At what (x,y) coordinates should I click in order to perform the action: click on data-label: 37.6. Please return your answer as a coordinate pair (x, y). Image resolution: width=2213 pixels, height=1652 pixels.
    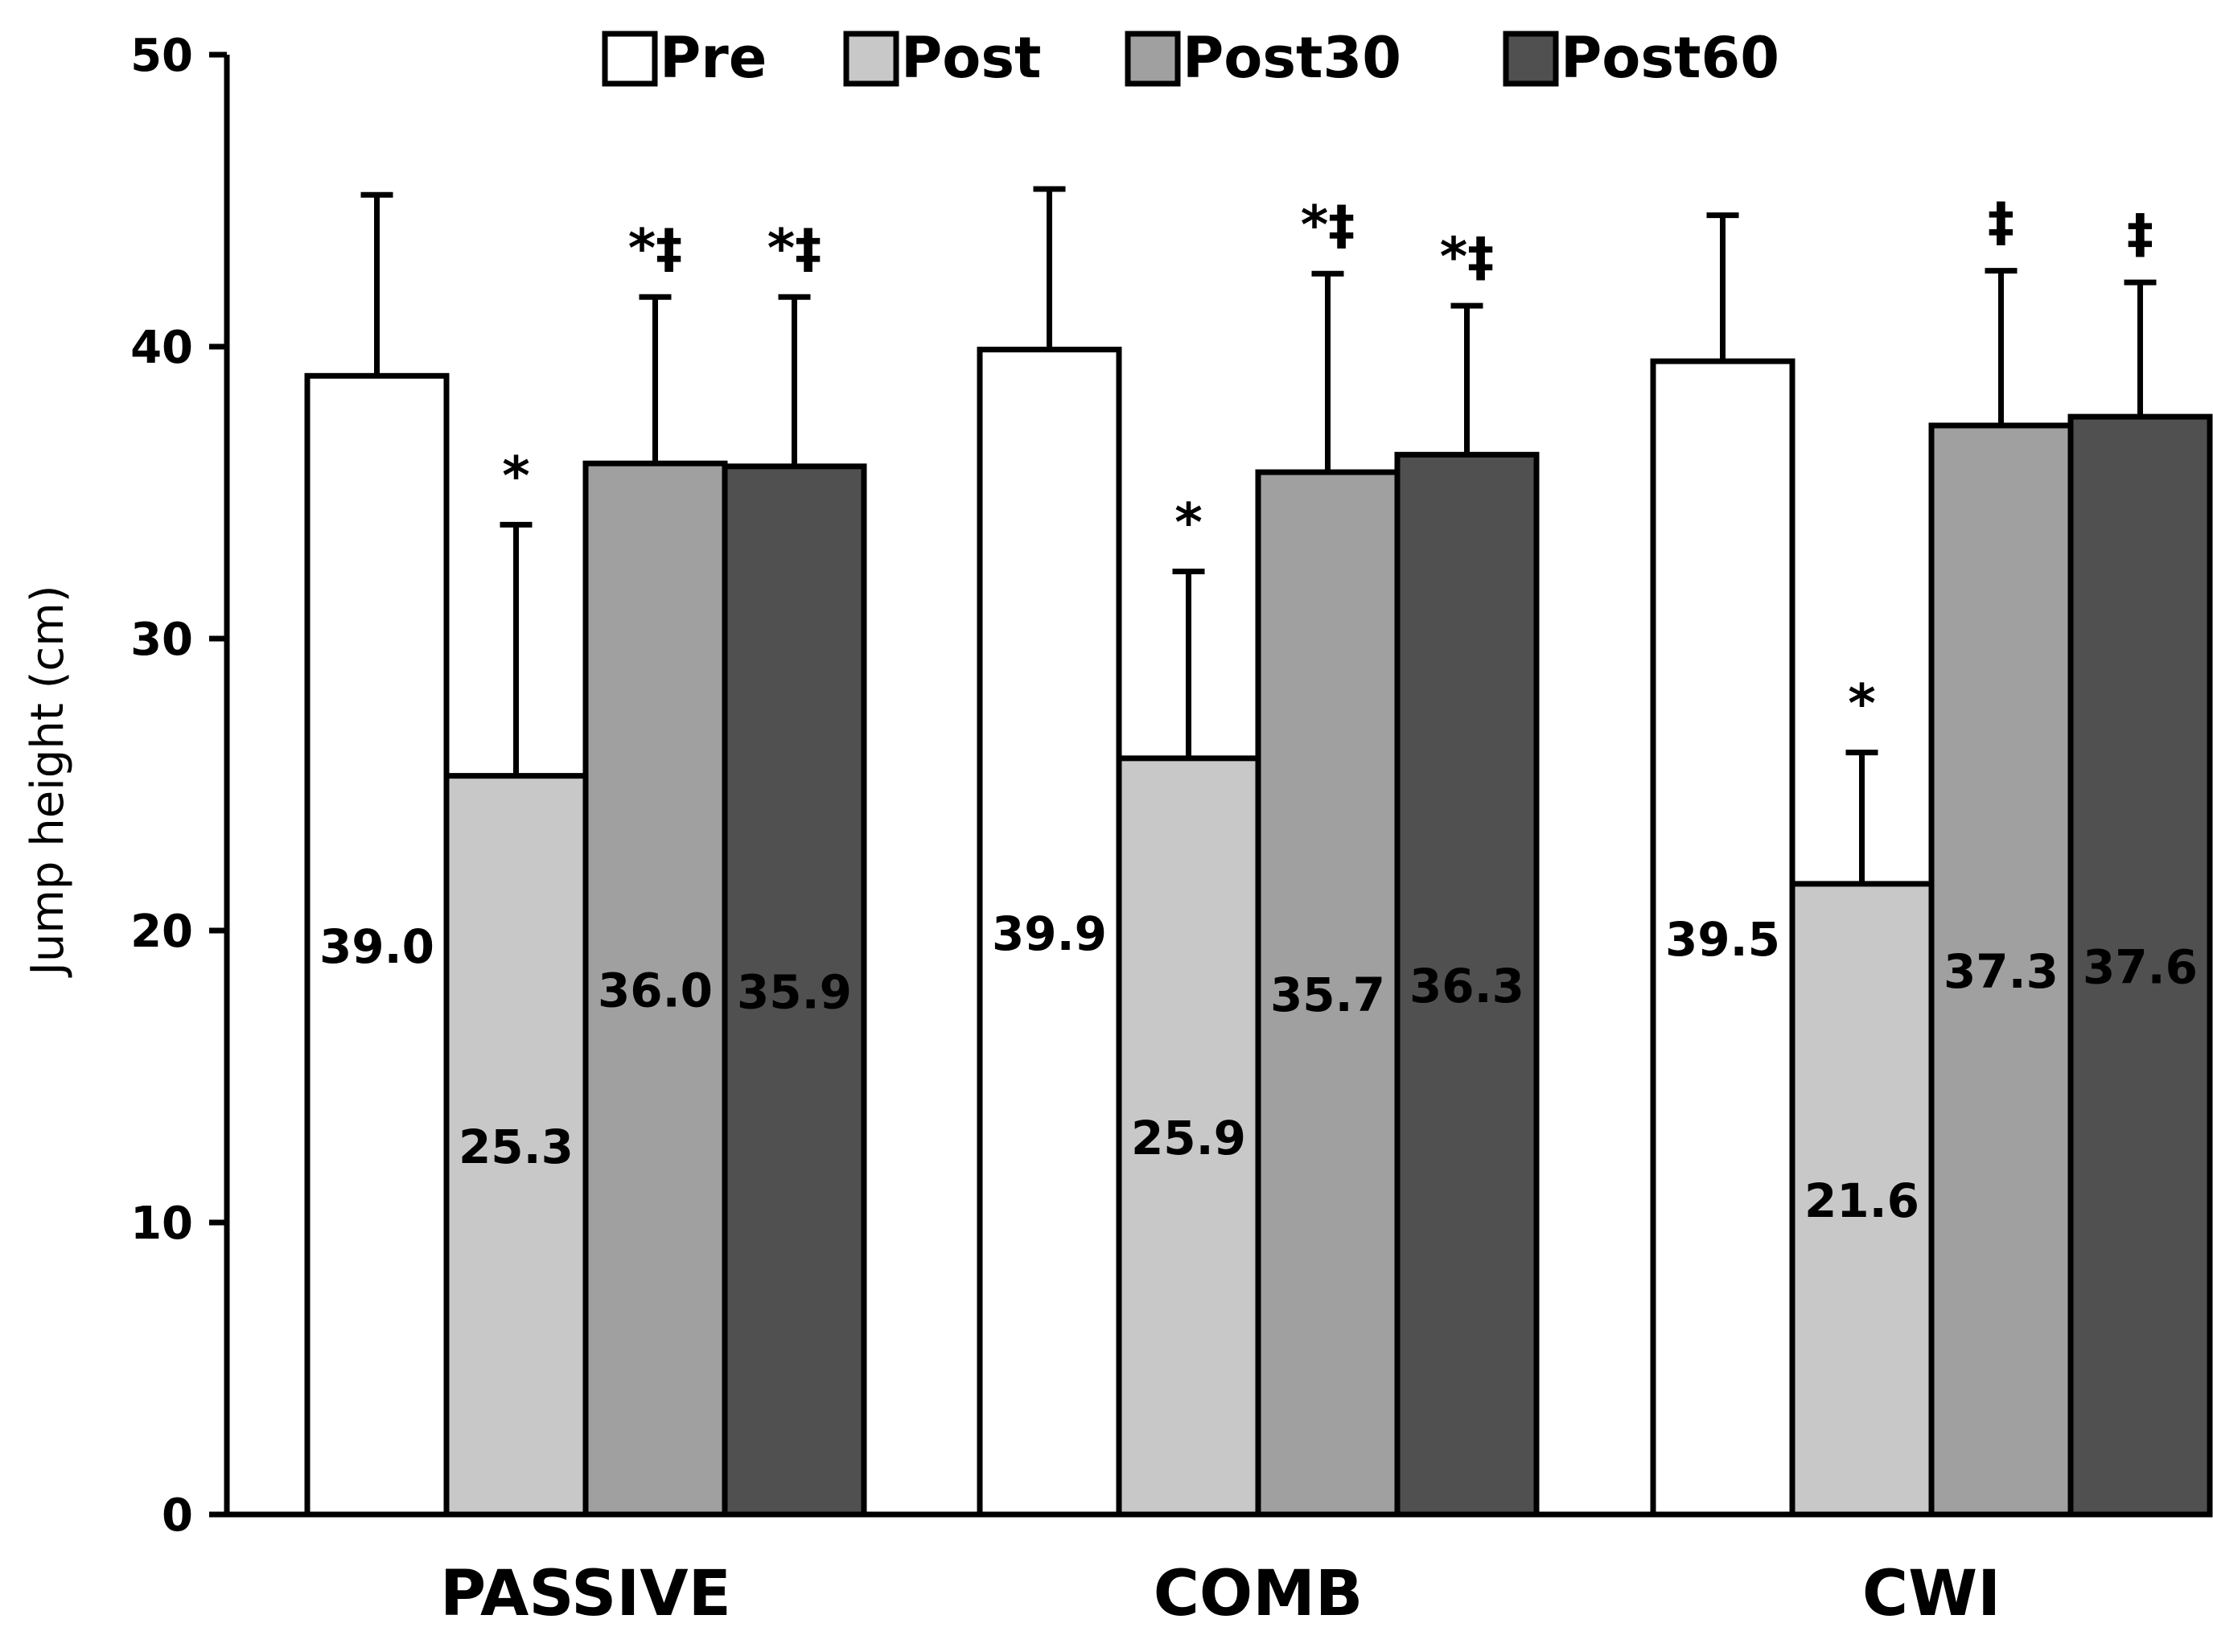
    Looking at the image, I should click on (2140, 967).